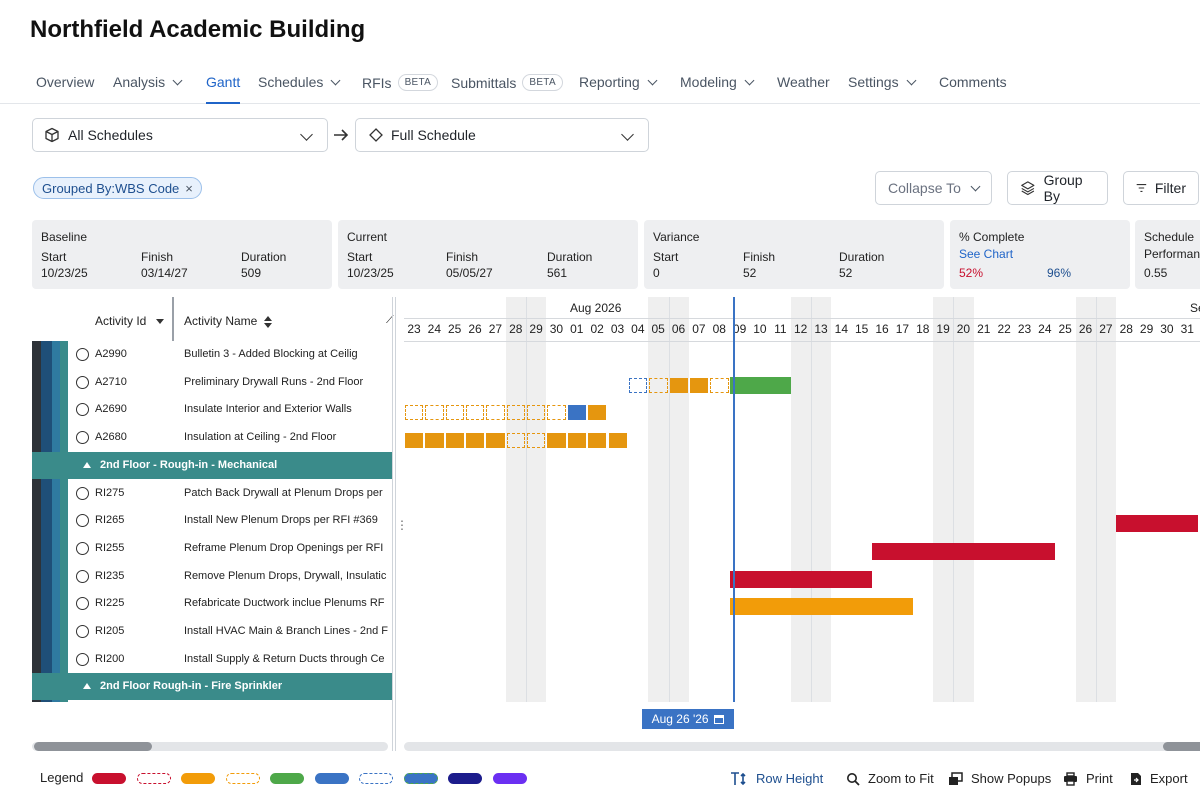 Image resolution: width=1200 pixels, height=800 pixels. I want to click on close-icon: ×, so click(189, 188).